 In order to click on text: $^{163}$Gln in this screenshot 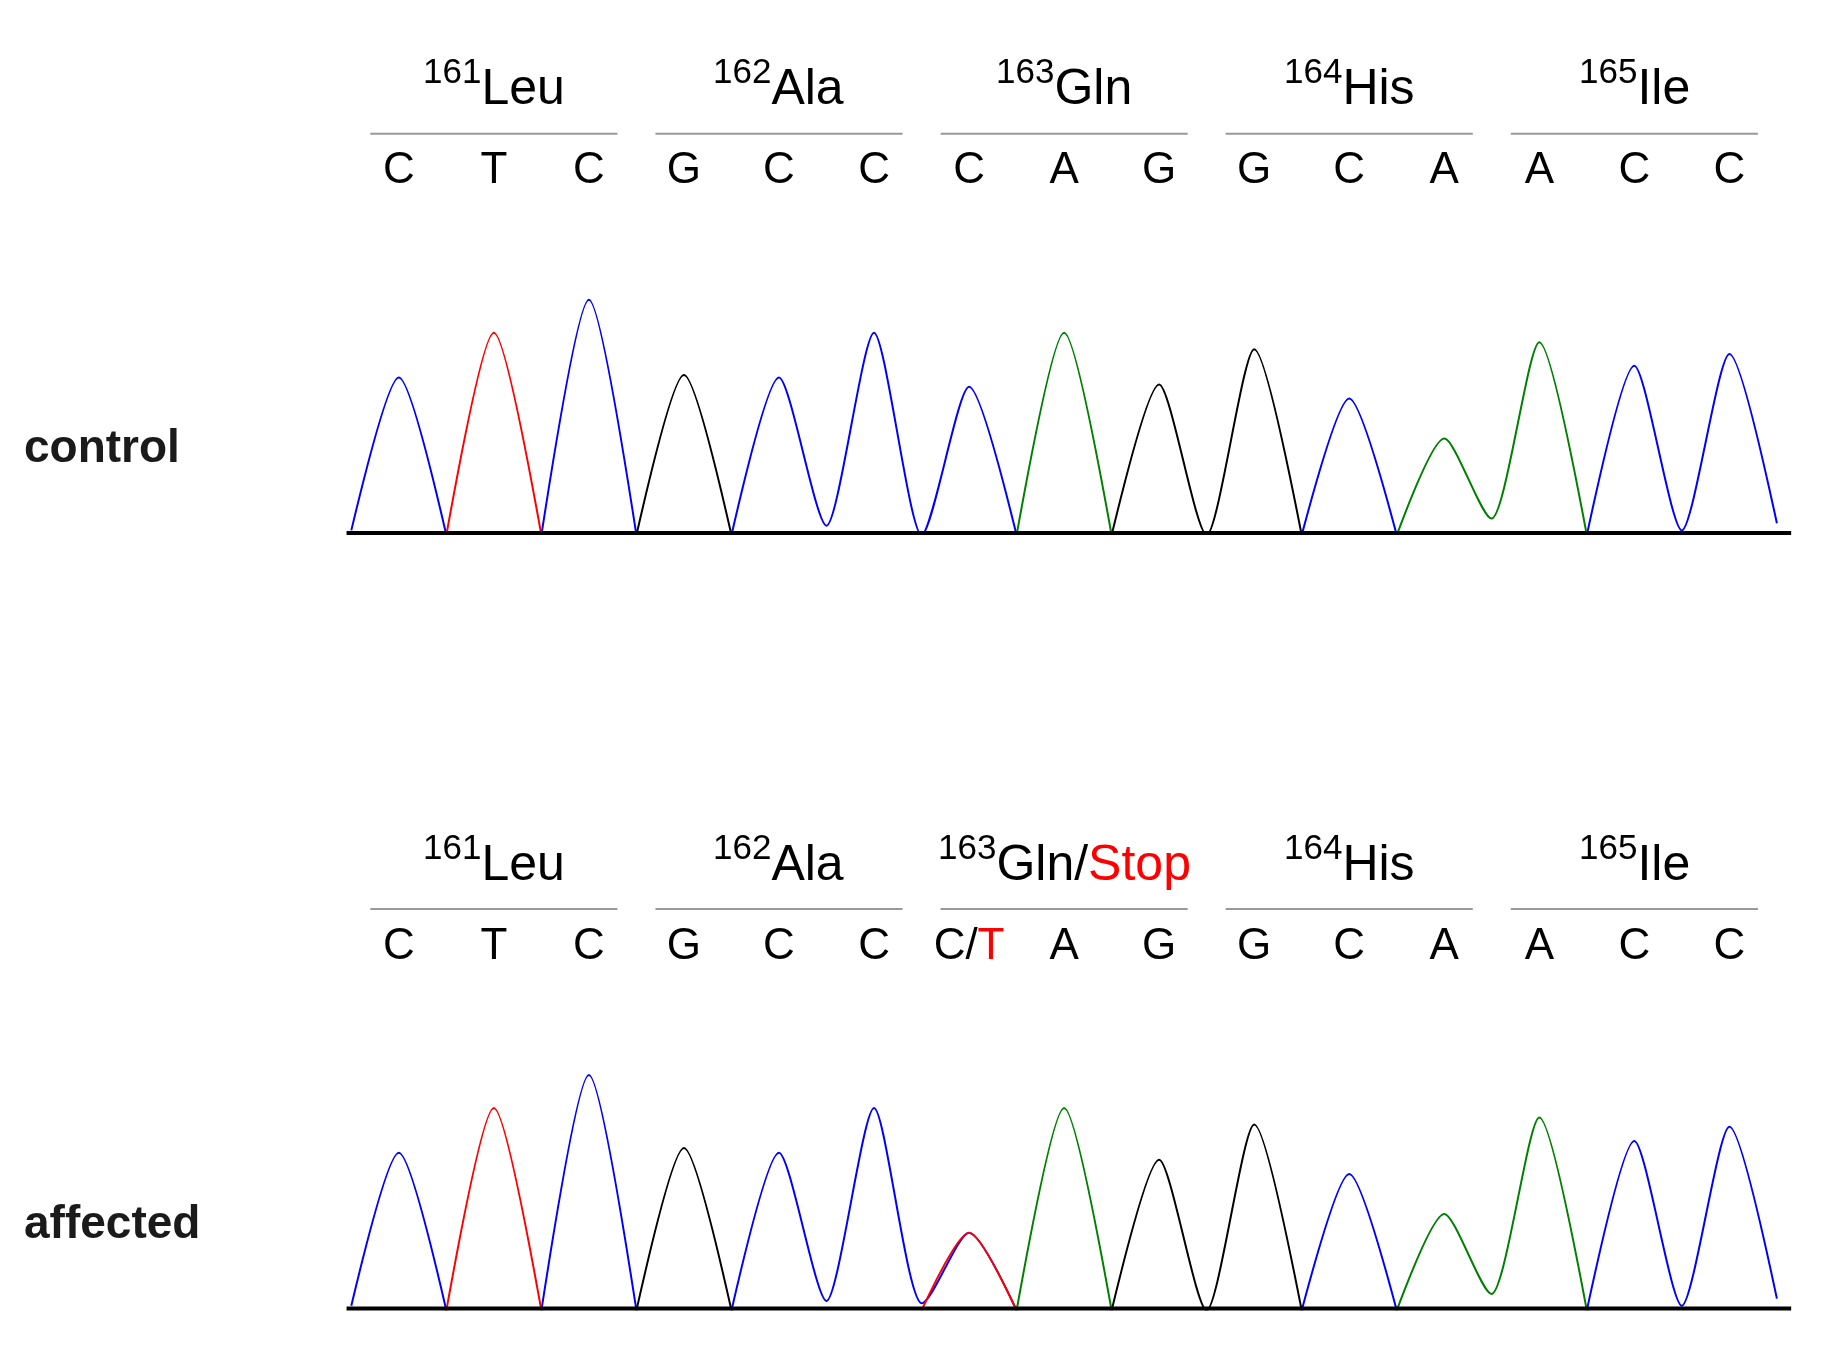, I will do `click(1064, 83)`.